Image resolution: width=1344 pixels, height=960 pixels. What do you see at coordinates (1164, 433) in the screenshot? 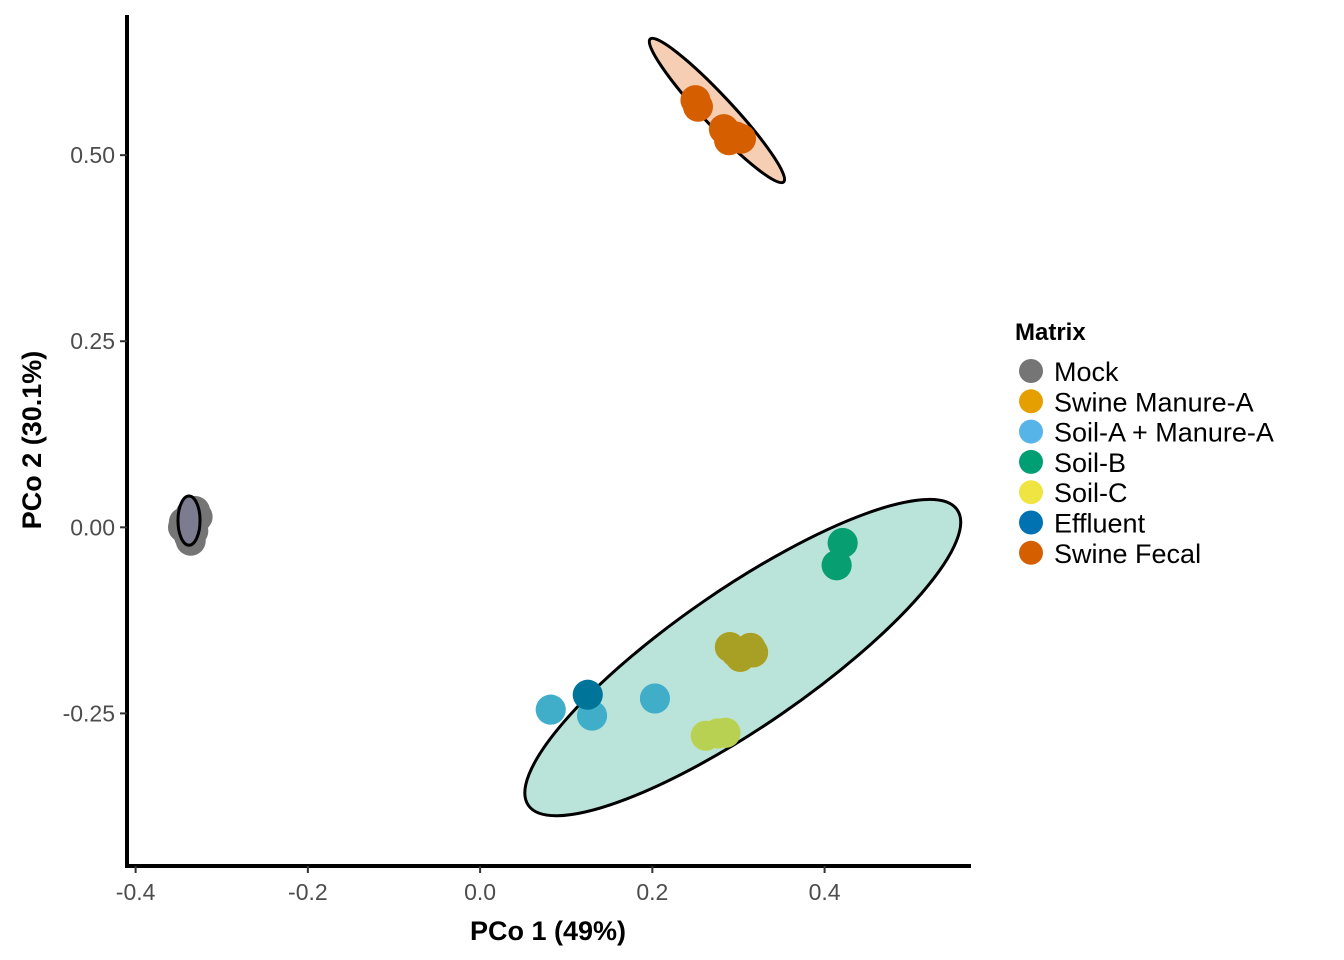
I see `legend-label: Soil-A + Manure-A` at bounding box center [1164, 433].